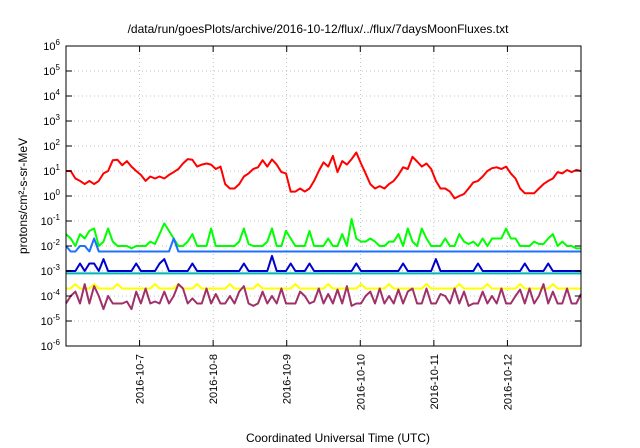 The height and width of the screenshot is (448, 640). What do you see at coordinates (23, 196) in the screenshot?
I see `y-axis-label: protons/cm²-s-sr-MeV` at bounding box center [23, 196].